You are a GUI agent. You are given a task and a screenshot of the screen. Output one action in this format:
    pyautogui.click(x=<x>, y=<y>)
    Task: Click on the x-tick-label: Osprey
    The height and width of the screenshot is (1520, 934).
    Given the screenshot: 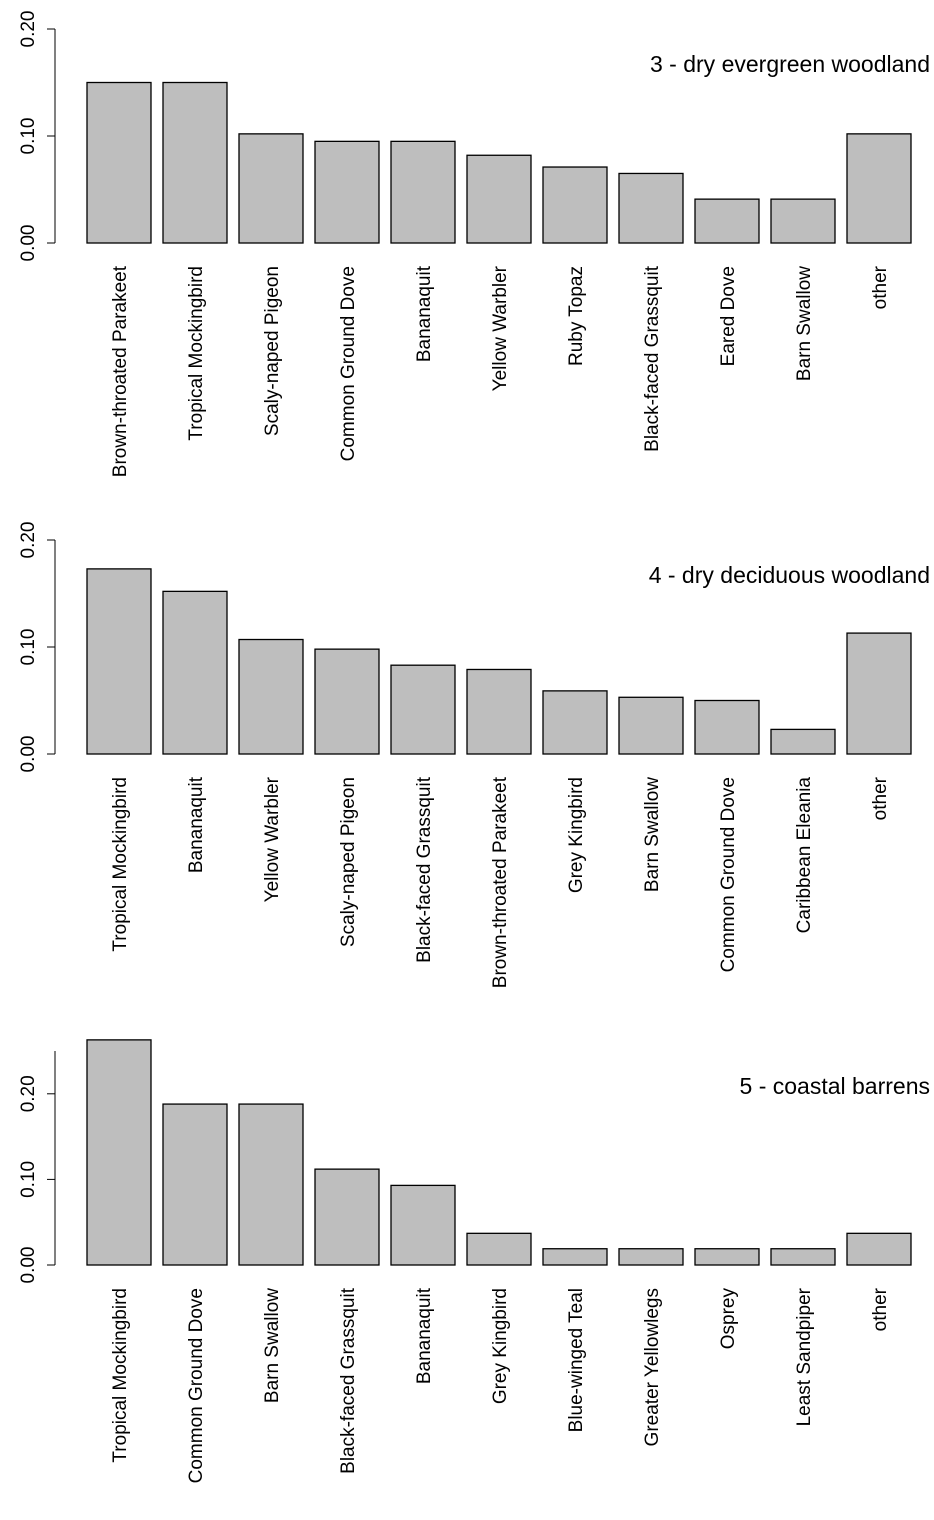 What is the action you would take?
    pyautogui.click(x=728, y=1319)
    